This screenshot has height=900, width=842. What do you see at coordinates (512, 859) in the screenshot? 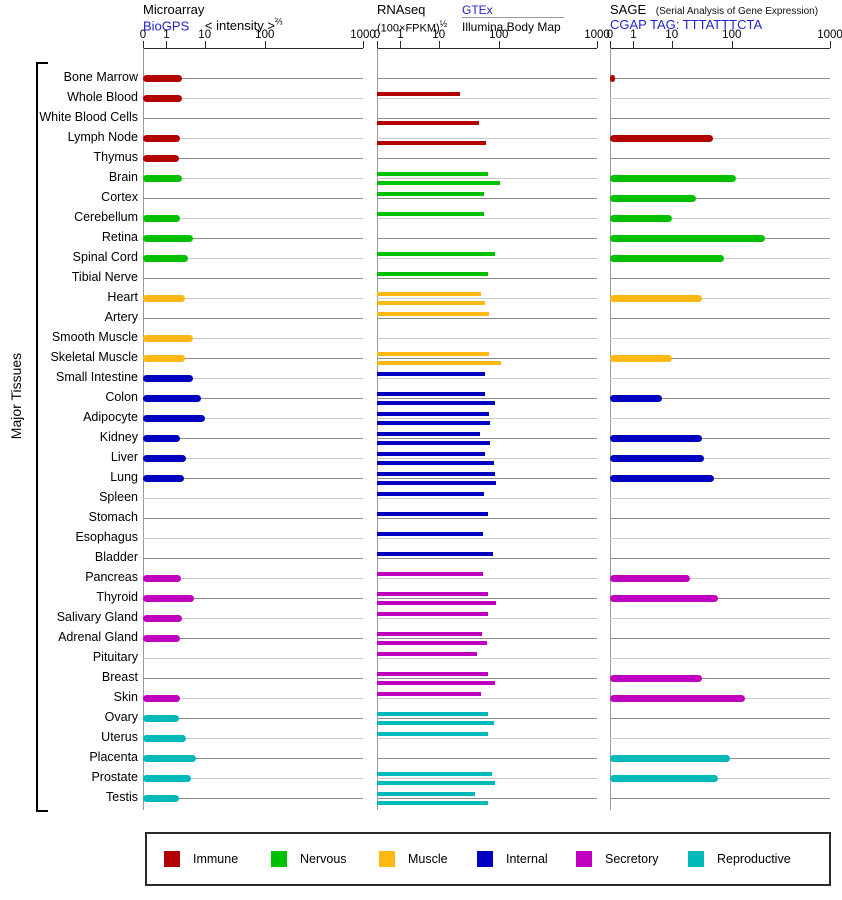
I see `legend-item-internal: Internal` at bounding box center [512, 859].